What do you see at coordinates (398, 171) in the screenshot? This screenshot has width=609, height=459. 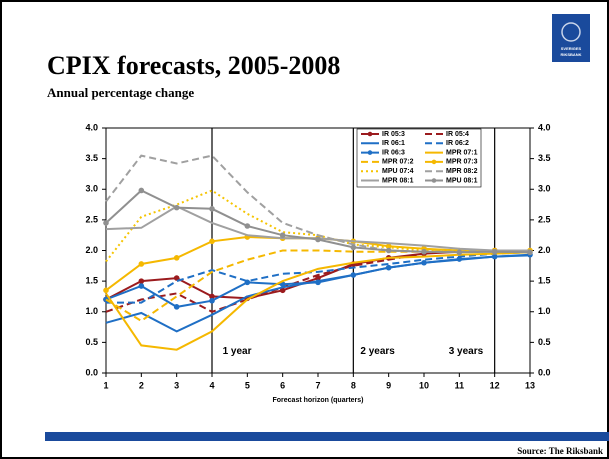 I see `legend-label: MPU 07:4` at bounding box center [398, 171].